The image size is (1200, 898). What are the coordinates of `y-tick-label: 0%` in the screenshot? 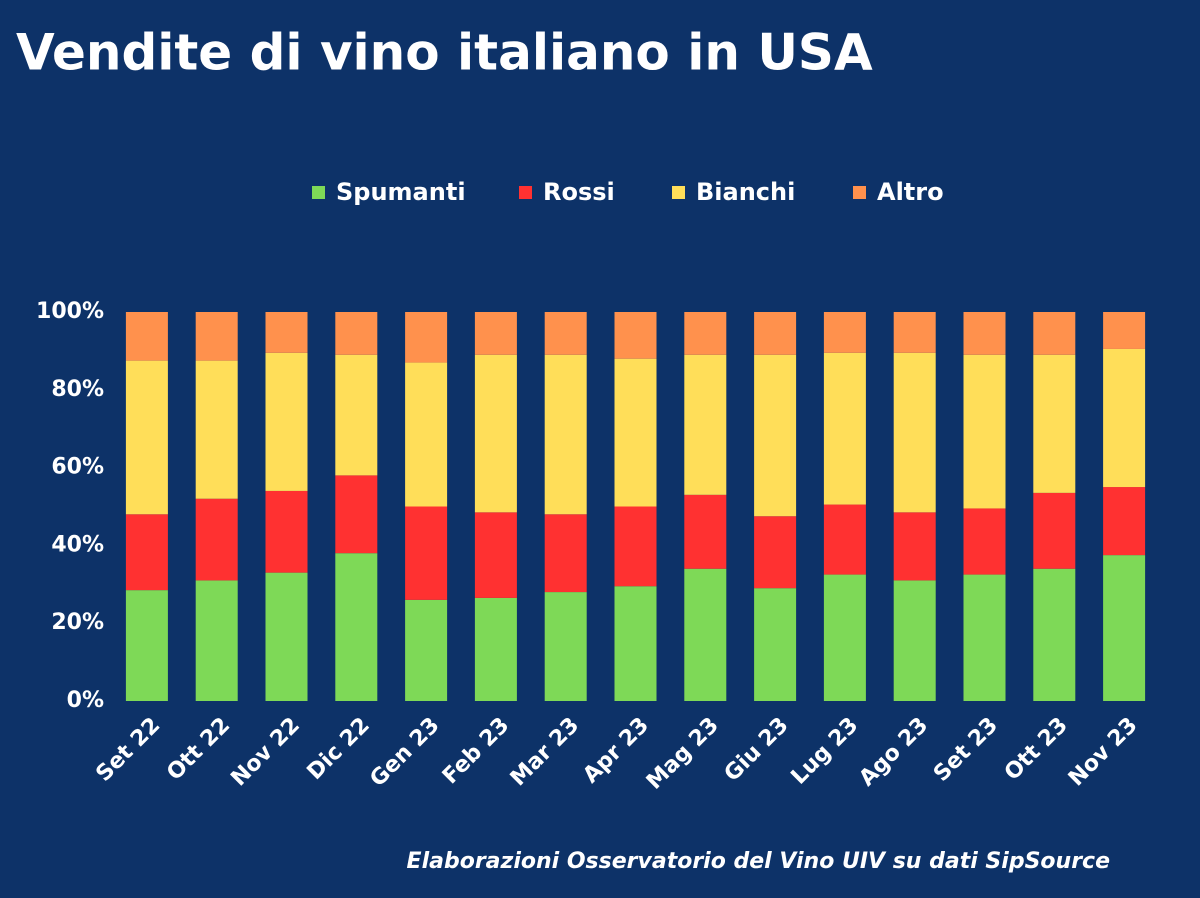 It's located at (85, 700).